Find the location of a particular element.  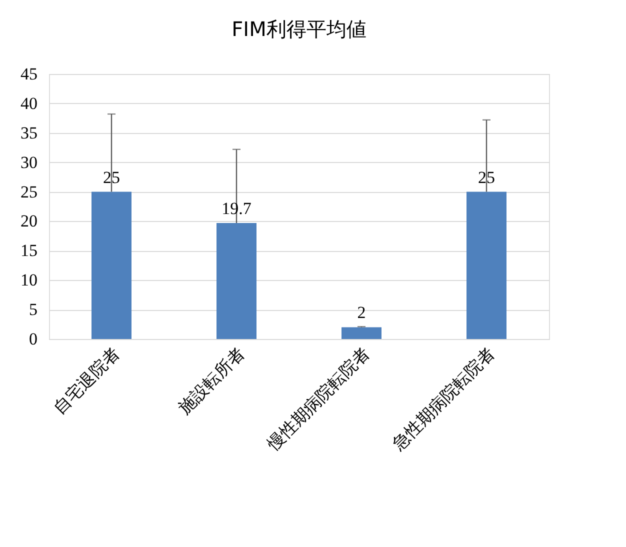

data-label: 2 is located at coordinates (361, 312).